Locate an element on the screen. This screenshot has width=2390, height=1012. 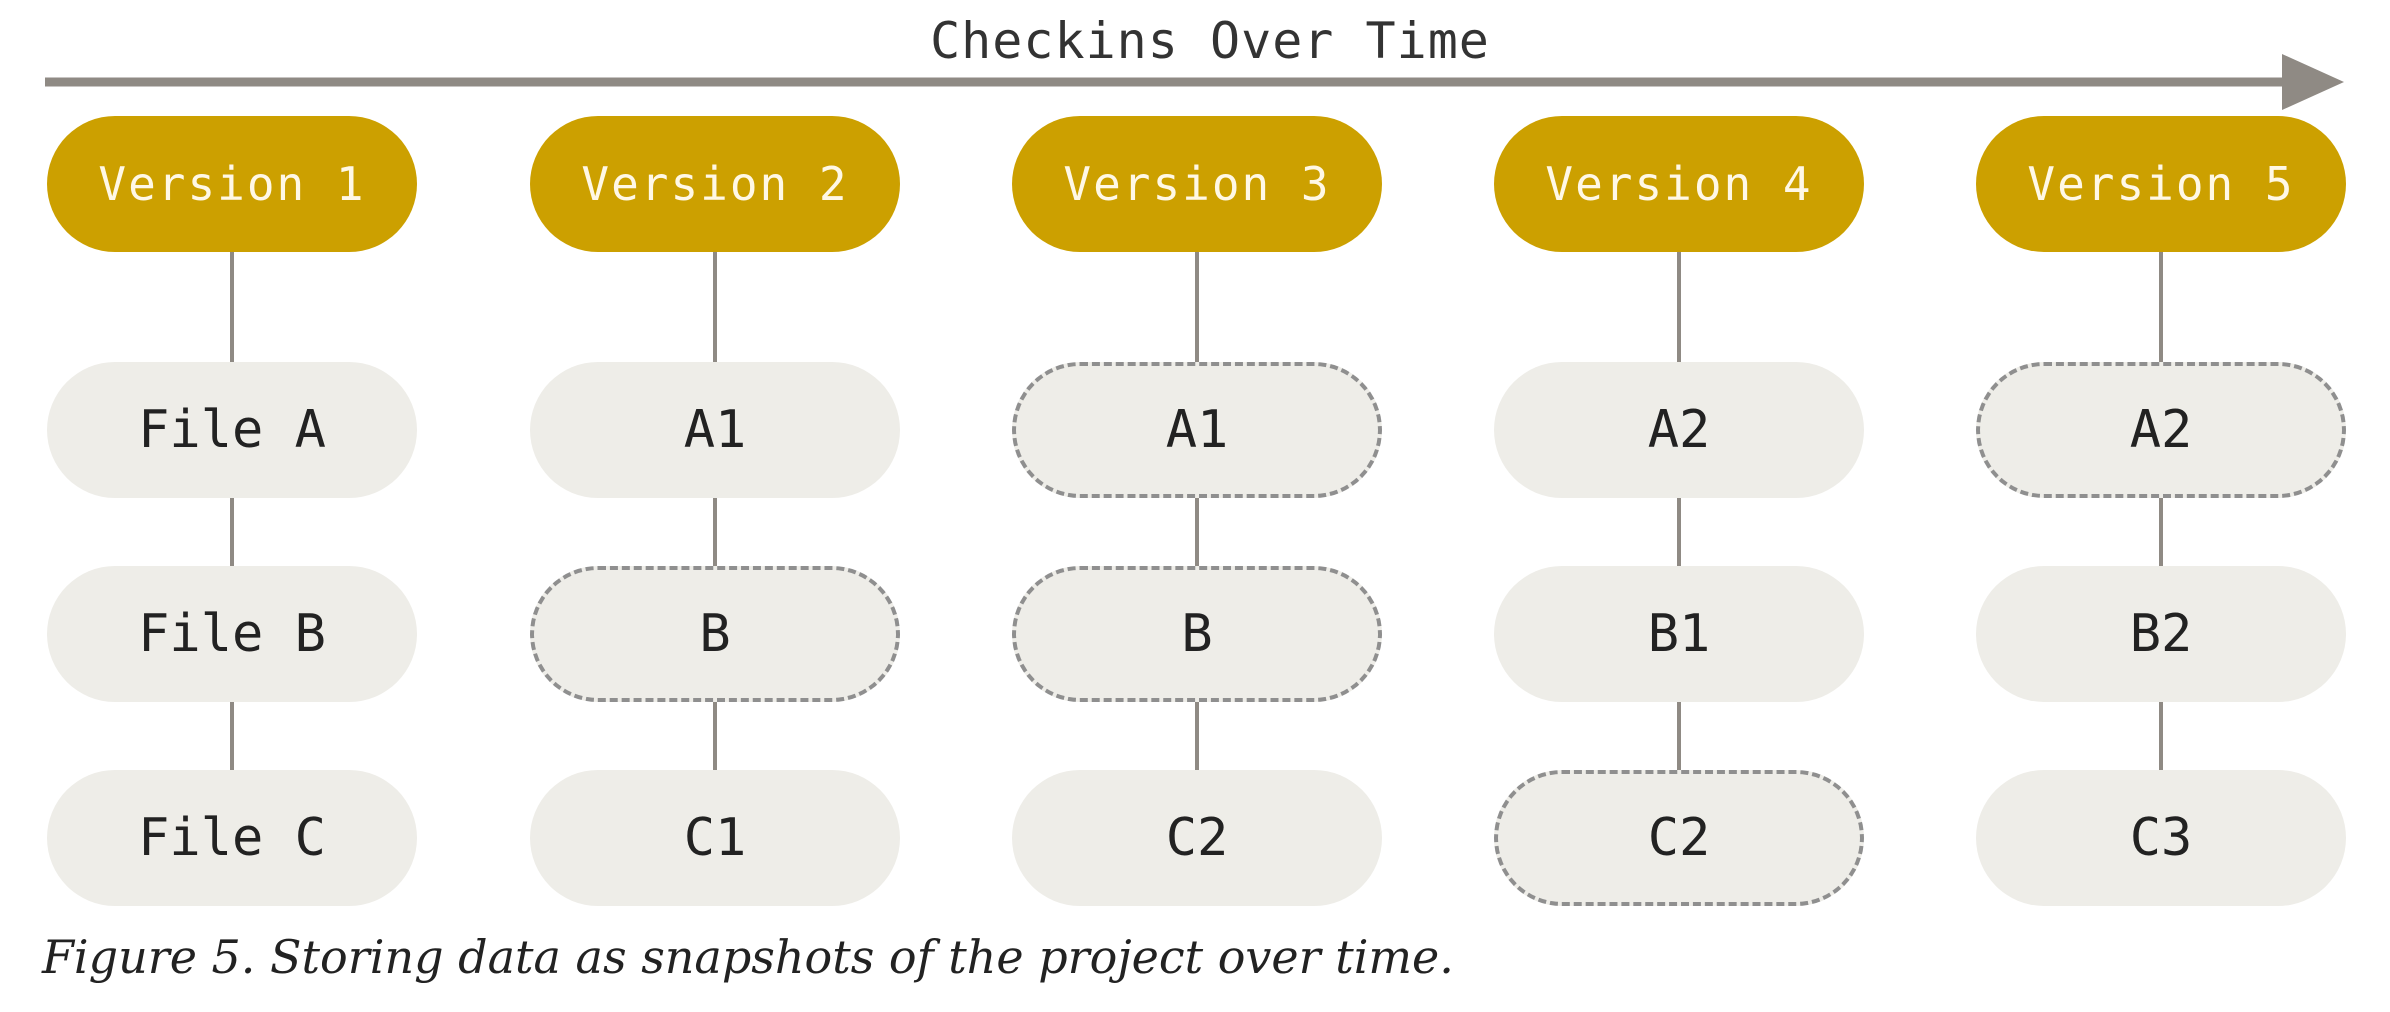
file-node: File B is located at coordinates (232, 634).